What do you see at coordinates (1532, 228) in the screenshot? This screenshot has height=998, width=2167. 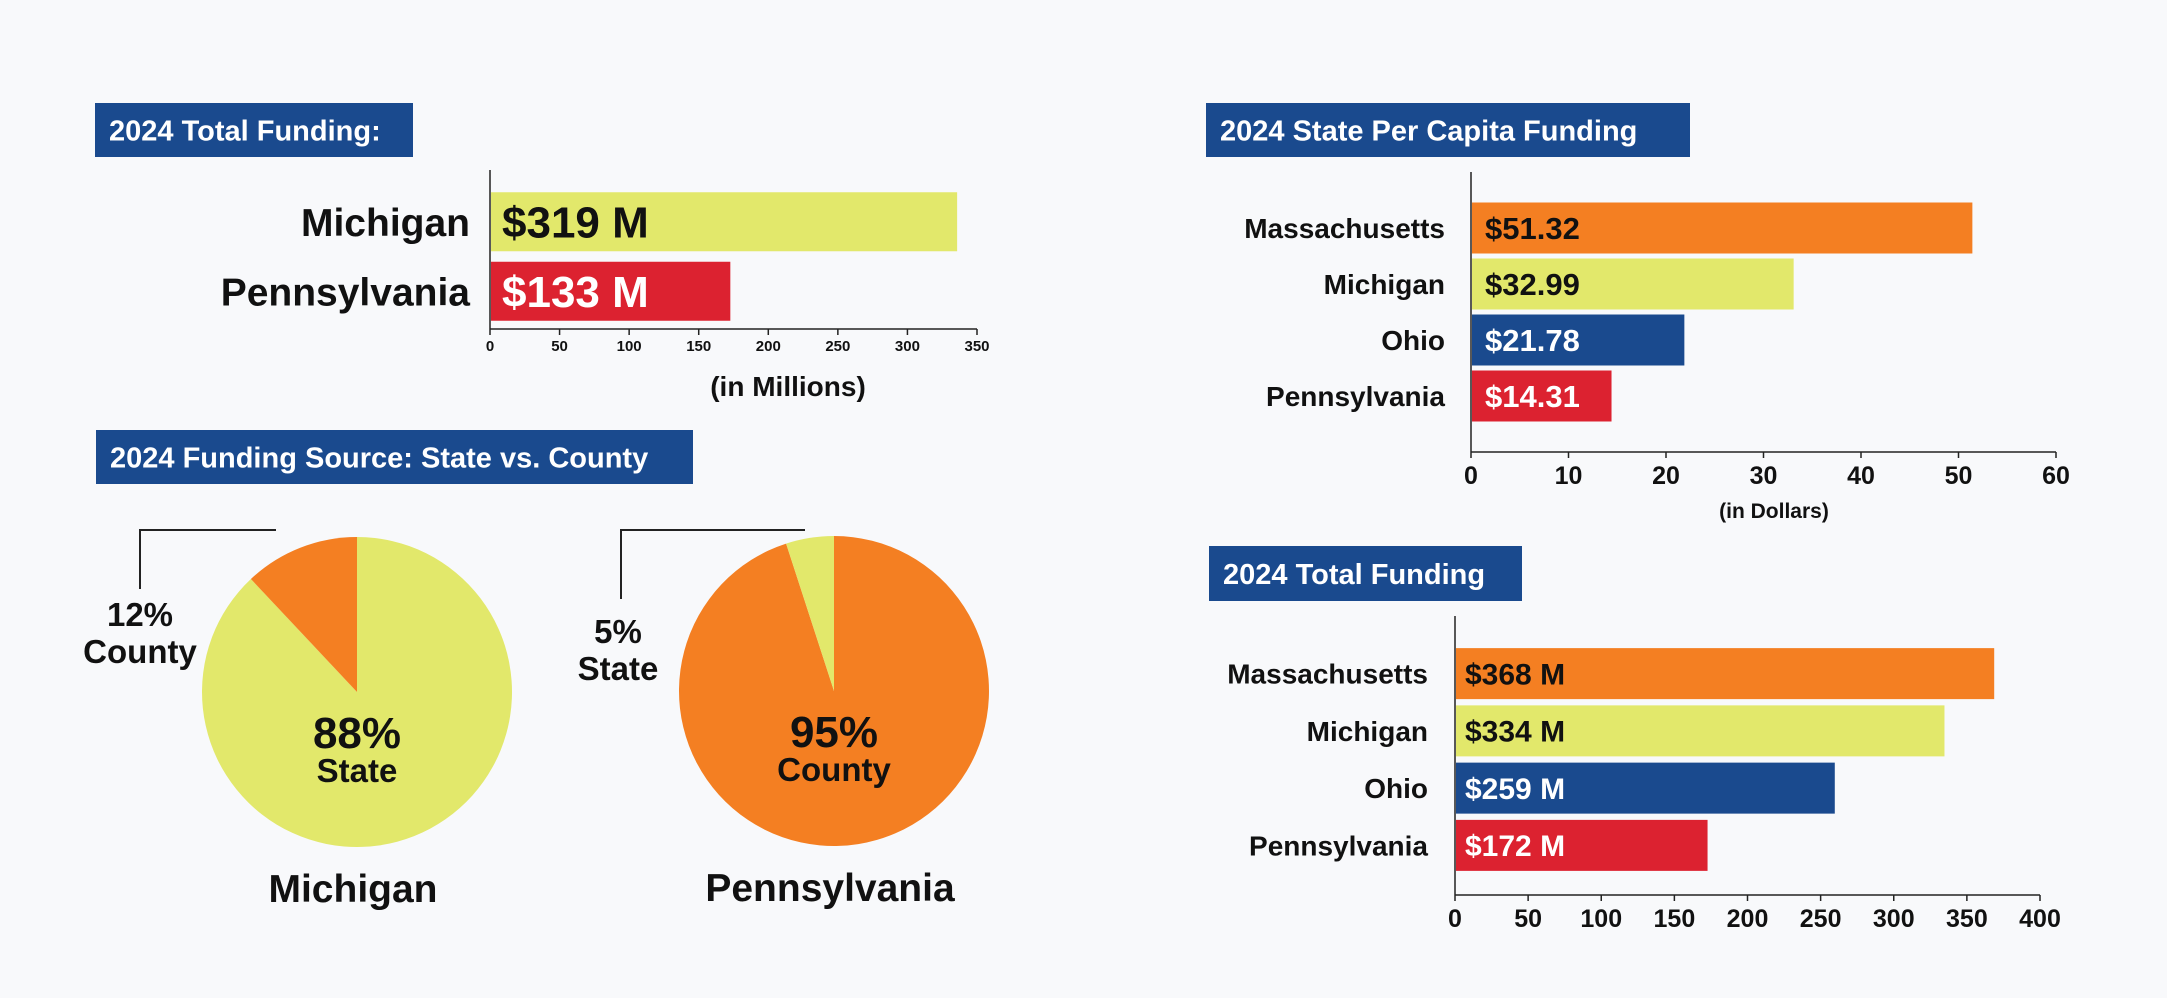 I see `data-label: $51.32` at bounding box center [1532, 228].